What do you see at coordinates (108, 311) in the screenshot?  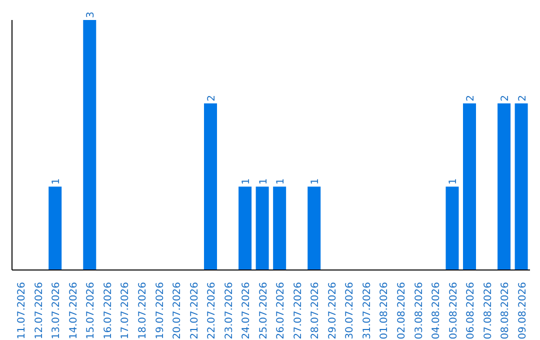 I see `x-tick-label: 16.07.2026` at bounding box center [108, 311].